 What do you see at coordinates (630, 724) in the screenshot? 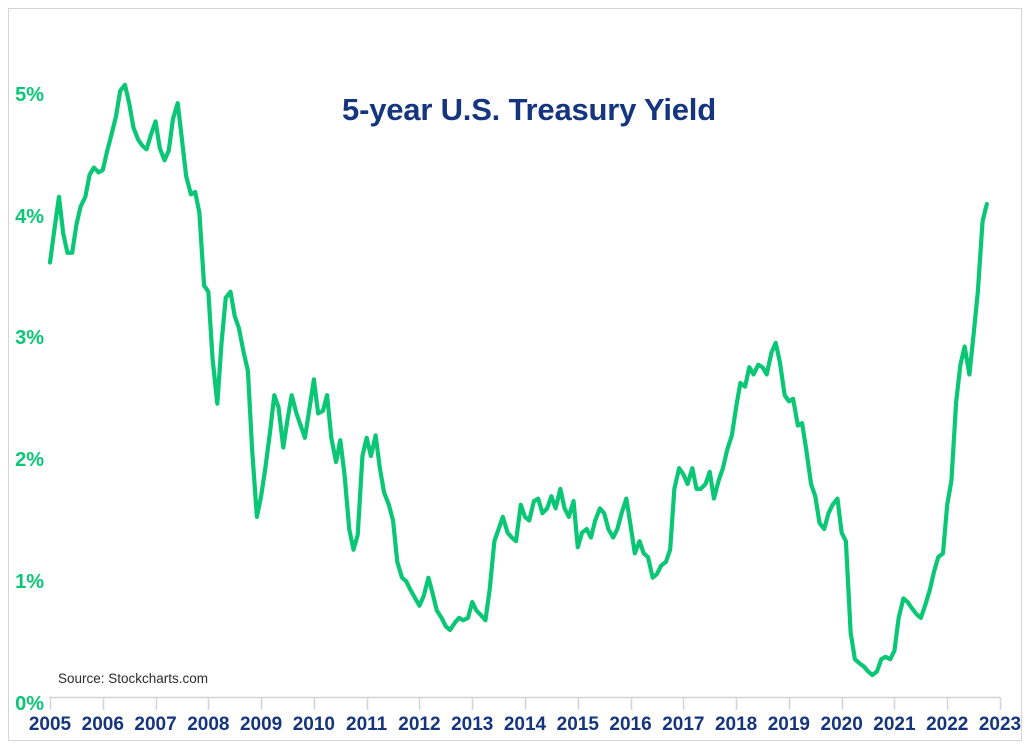
I see `x-axis-label-2016: 2016` at bounding box center [630, 724].